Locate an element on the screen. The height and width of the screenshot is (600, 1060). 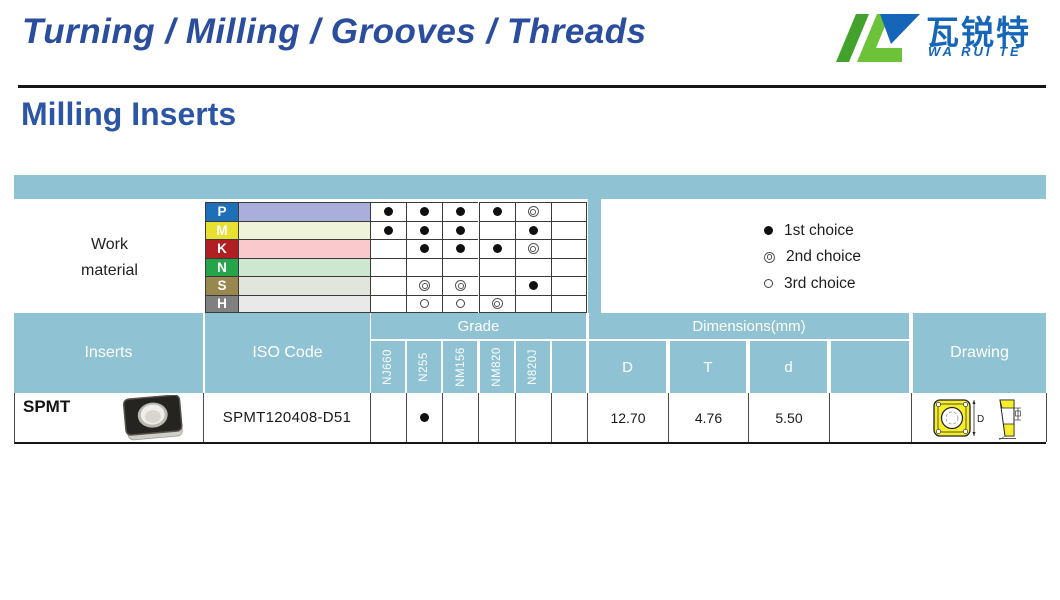
legend-label: 2nd choice is located at coordinates (823, 256).